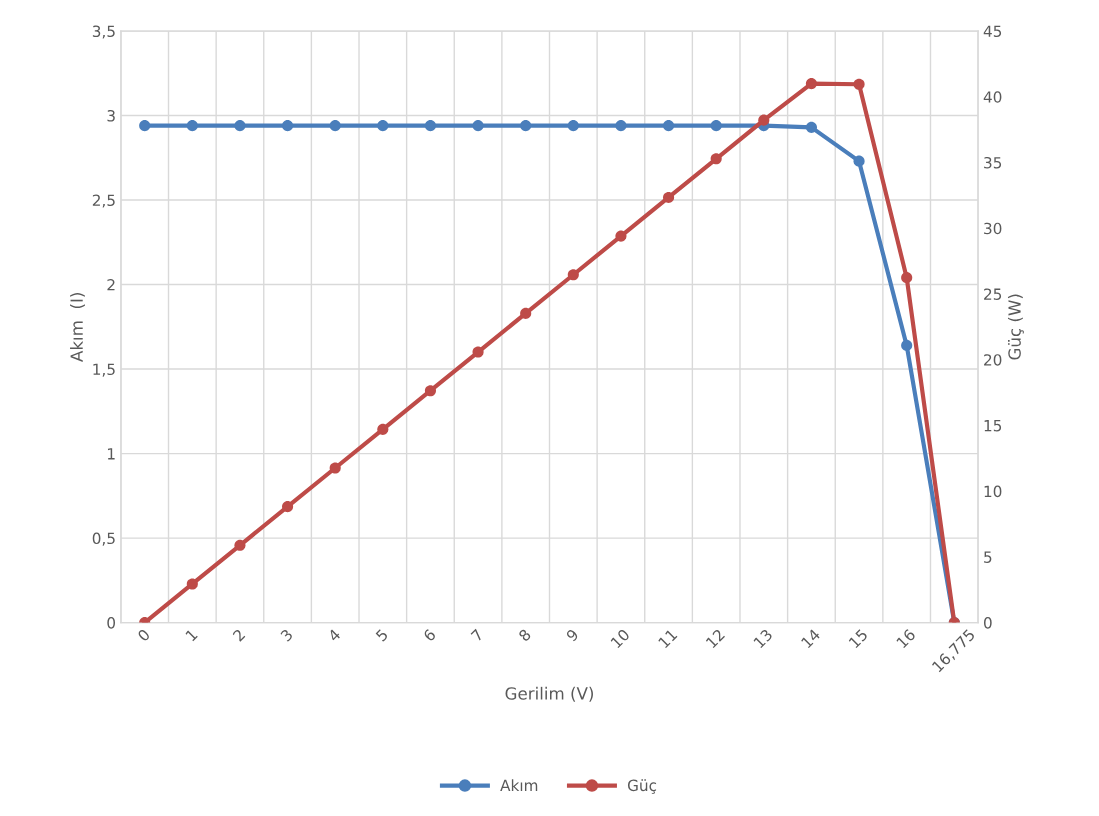 This screenshot has height=816, width=1099. What do you see at coordinates (239, 635) in the screenshot?
I see `x-tick-label: 2` at bounding box center [239, 635].